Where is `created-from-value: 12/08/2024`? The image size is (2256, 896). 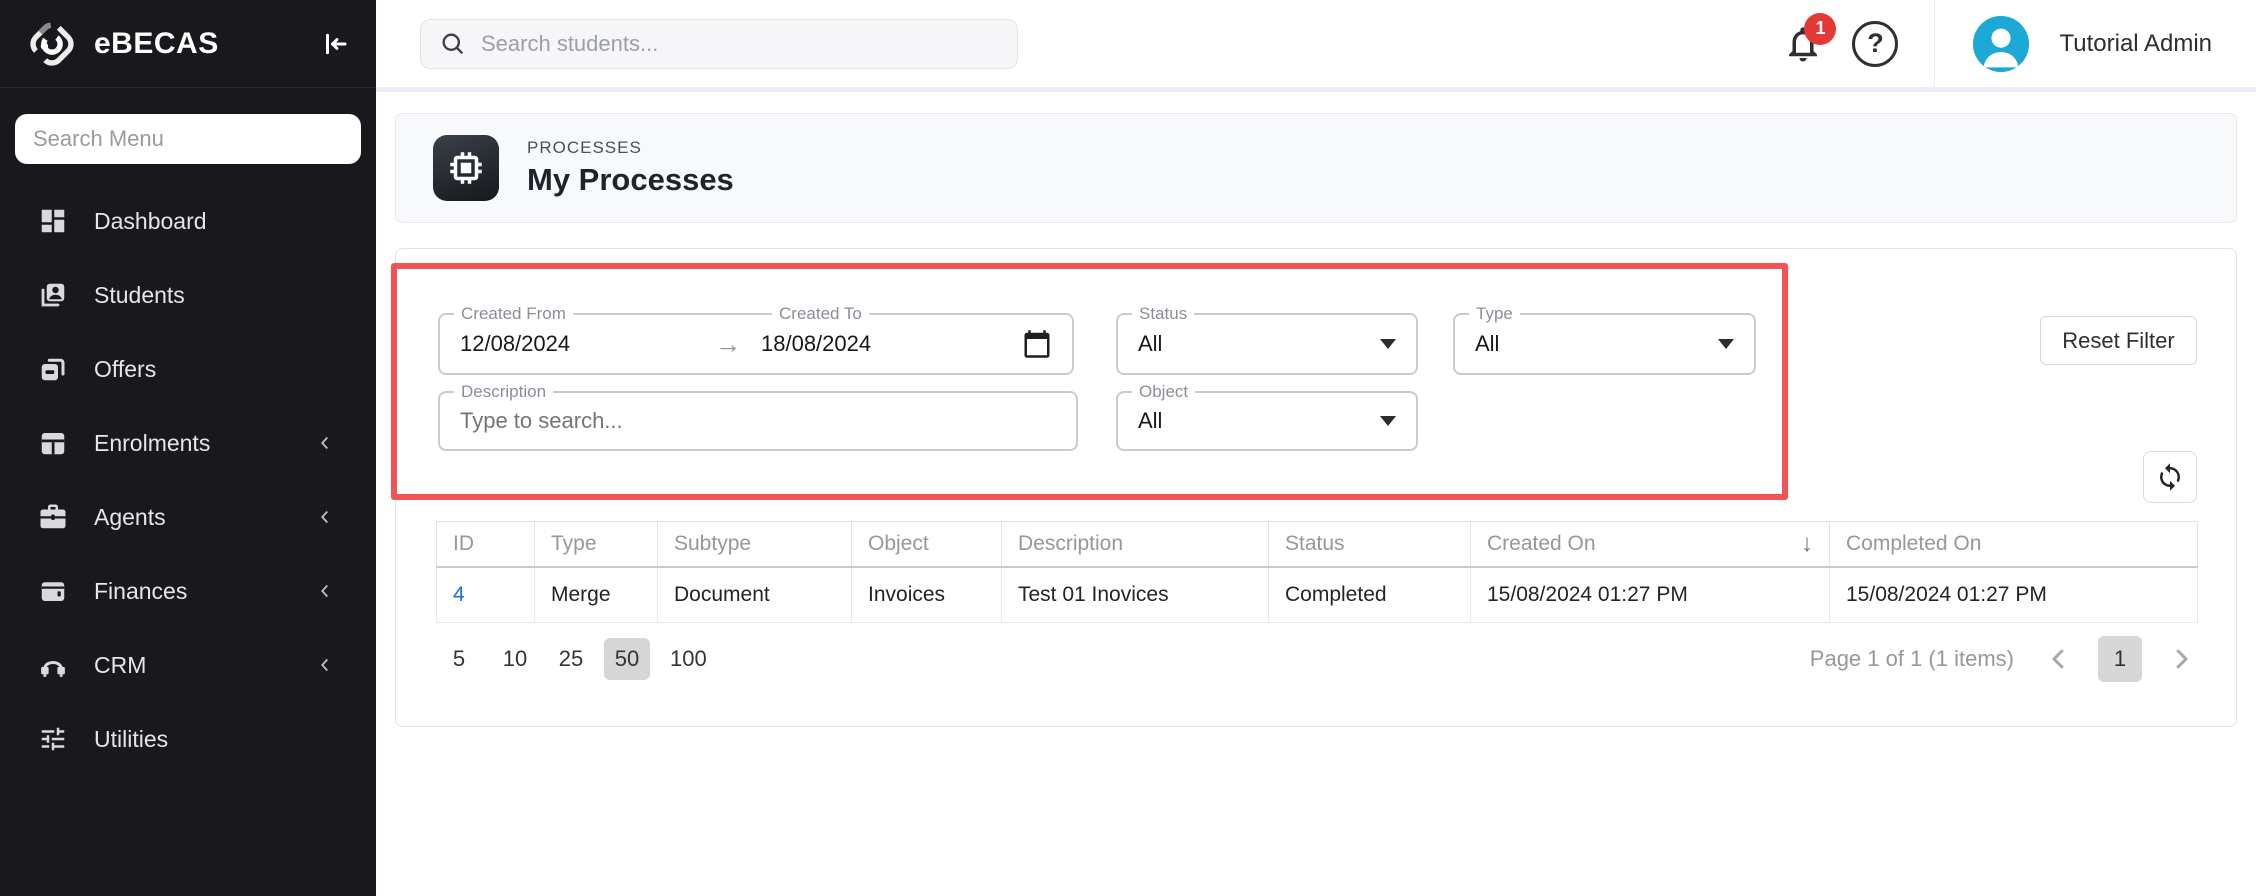
created-from-value: 12/08/2024 is located at coordinates (515, 343).